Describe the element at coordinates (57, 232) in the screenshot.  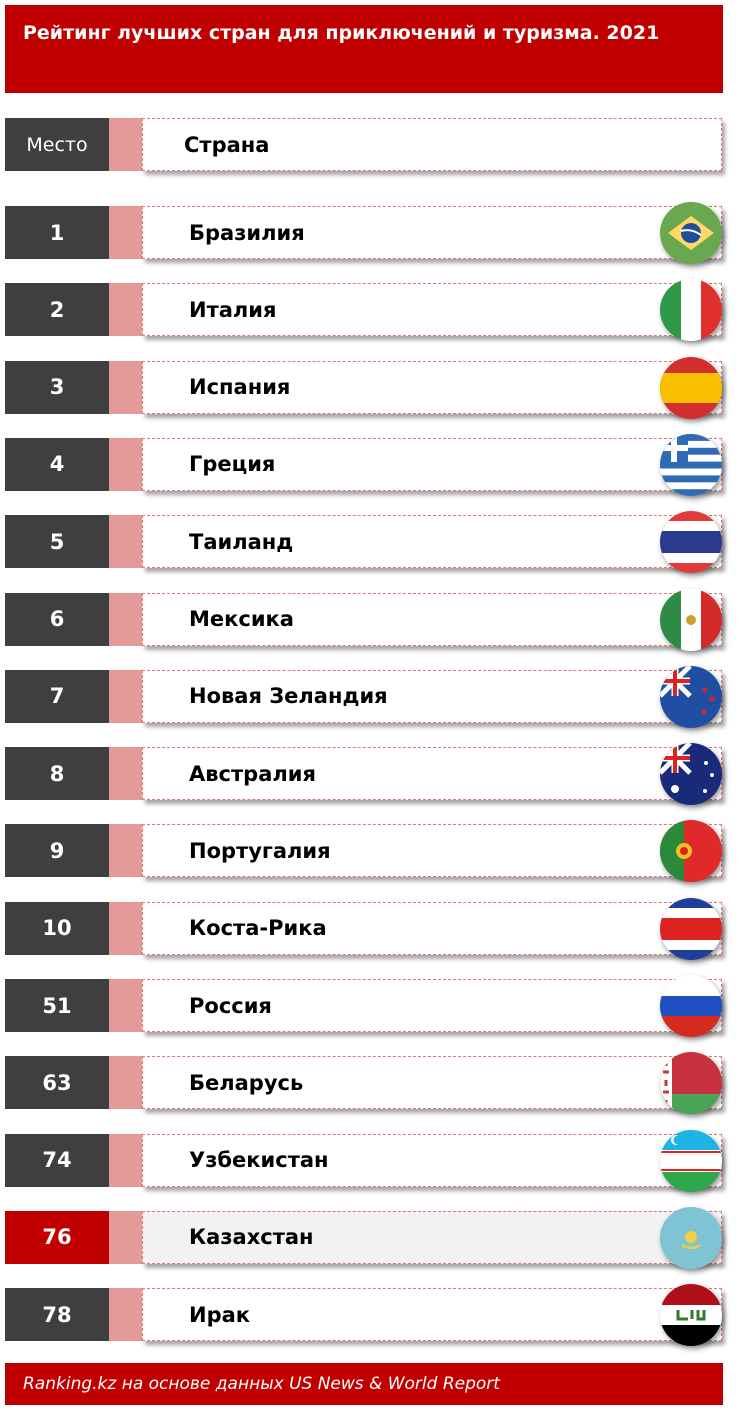
I see `rank-cell: 1` at that location.